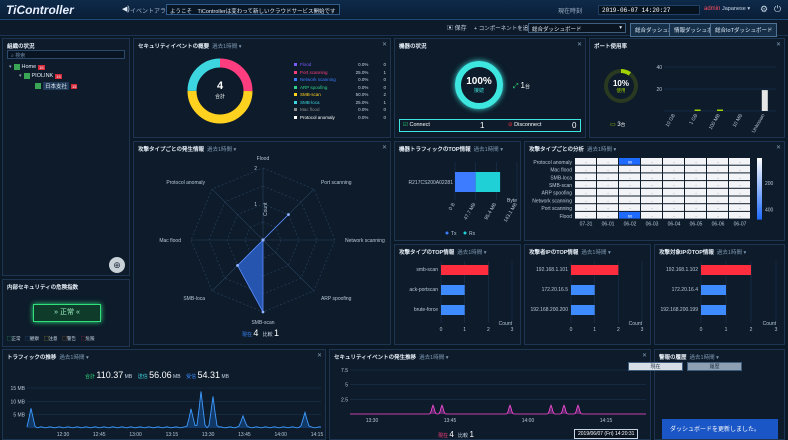 The height and width of the screenshot is (440, 788). I want to click on legend-item: ▢警告, so click(69, 338).